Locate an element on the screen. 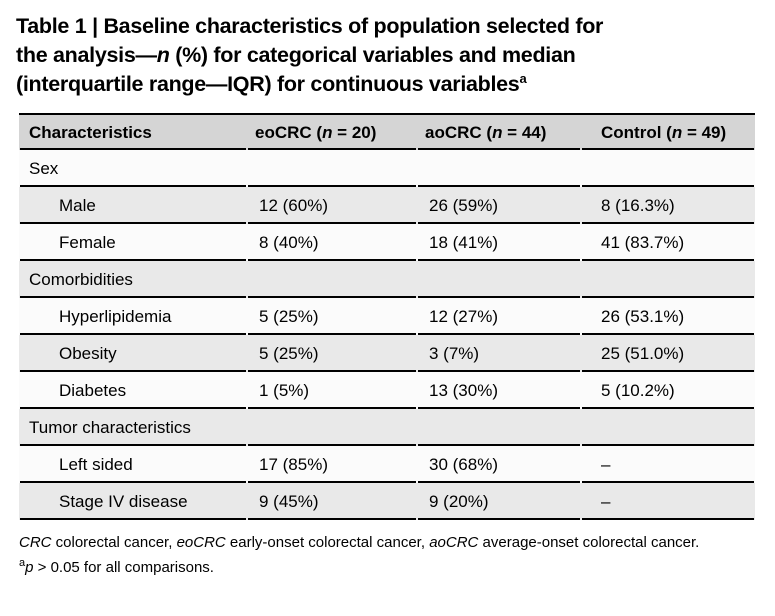 The width and height of the screenshot is (775, 616). eocrc-label: eoCRC ( is located at coordinates (289, 132).